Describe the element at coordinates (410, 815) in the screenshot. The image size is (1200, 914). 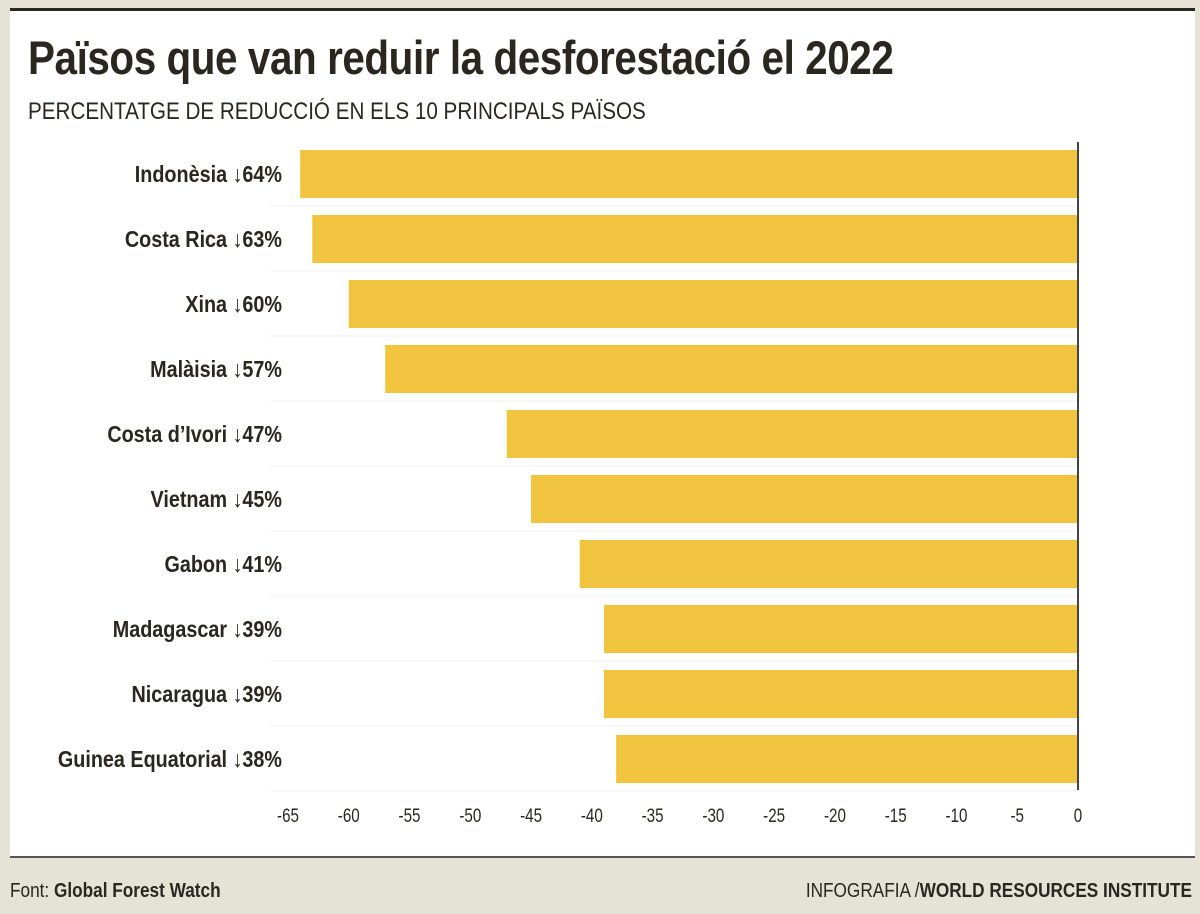
I see `x-tick-label: -55` at that location.